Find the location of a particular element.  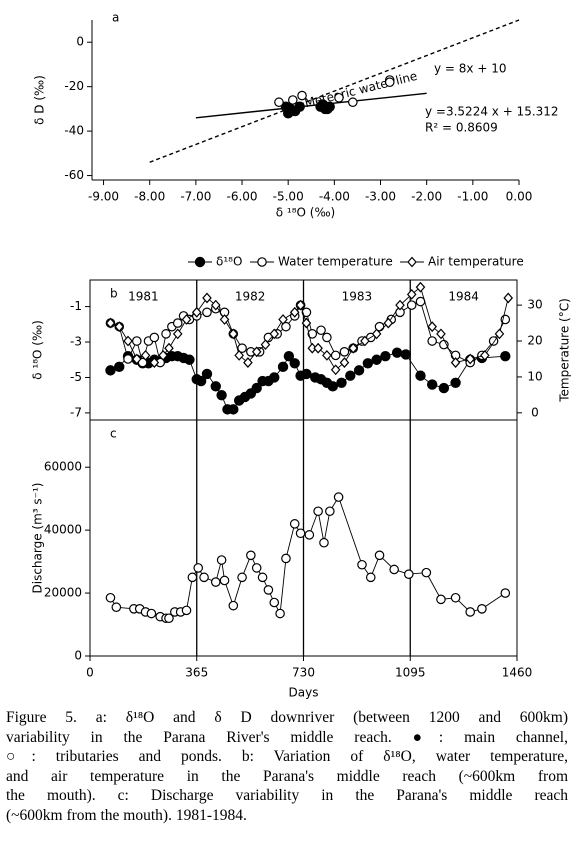

x-tick-label: -7.00 is located at coordinates (195, 197).